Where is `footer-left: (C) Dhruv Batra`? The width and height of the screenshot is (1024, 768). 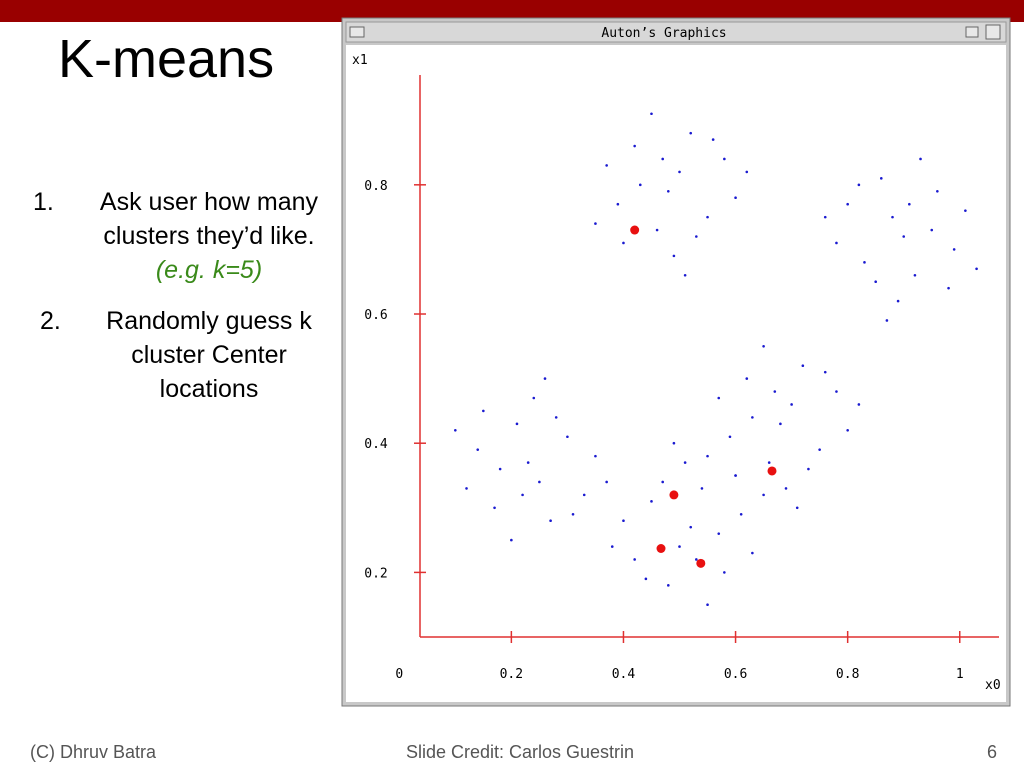
footer-left: (C) Dhruv Batra is located at coordinates (93, 752).